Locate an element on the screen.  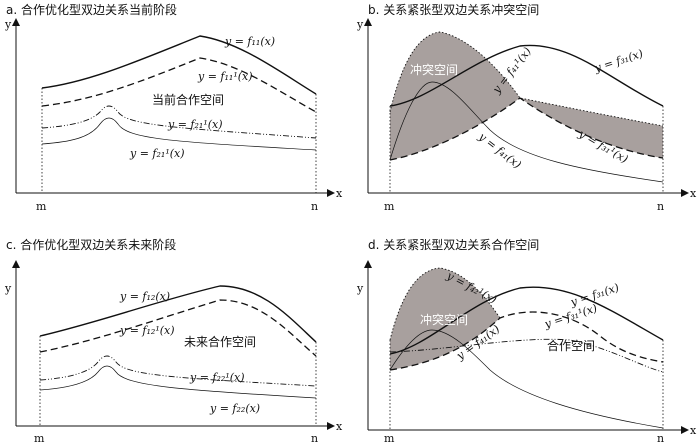
panel-b-curve-f41 is located at coordinates (526, 132).